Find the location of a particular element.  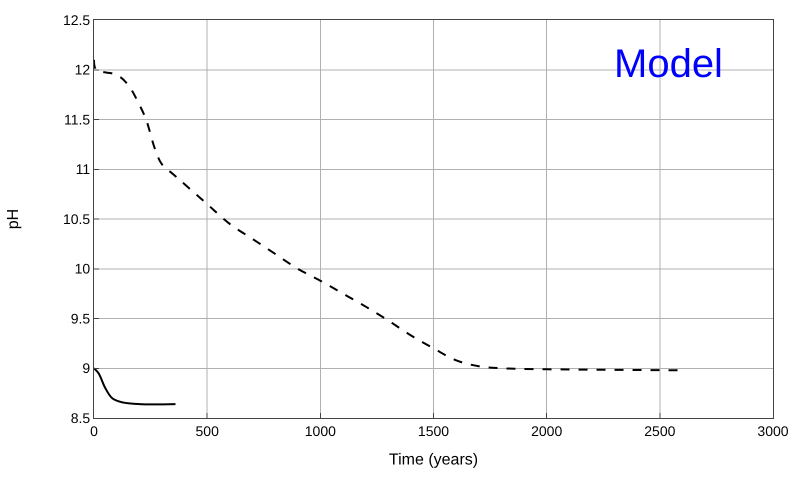

y-tick-label: 9 is located at coordinates (86, 368).